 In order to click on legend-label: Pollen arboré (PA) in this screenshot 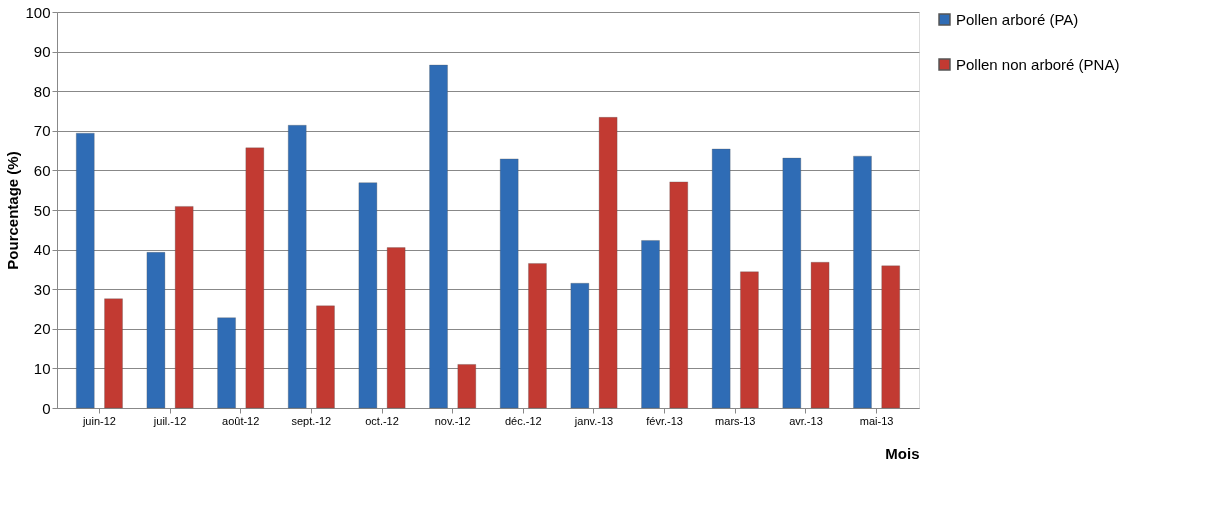, I will do `click(1017, 19)`.